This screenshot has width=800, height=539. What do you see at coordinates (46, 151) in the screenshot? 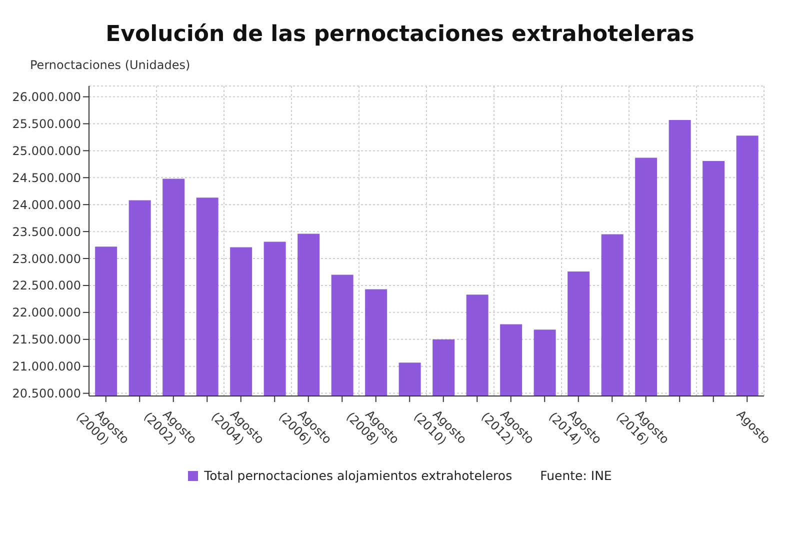
I see `y-tick-label: 25.000.000` at bounding box center [46, 151].